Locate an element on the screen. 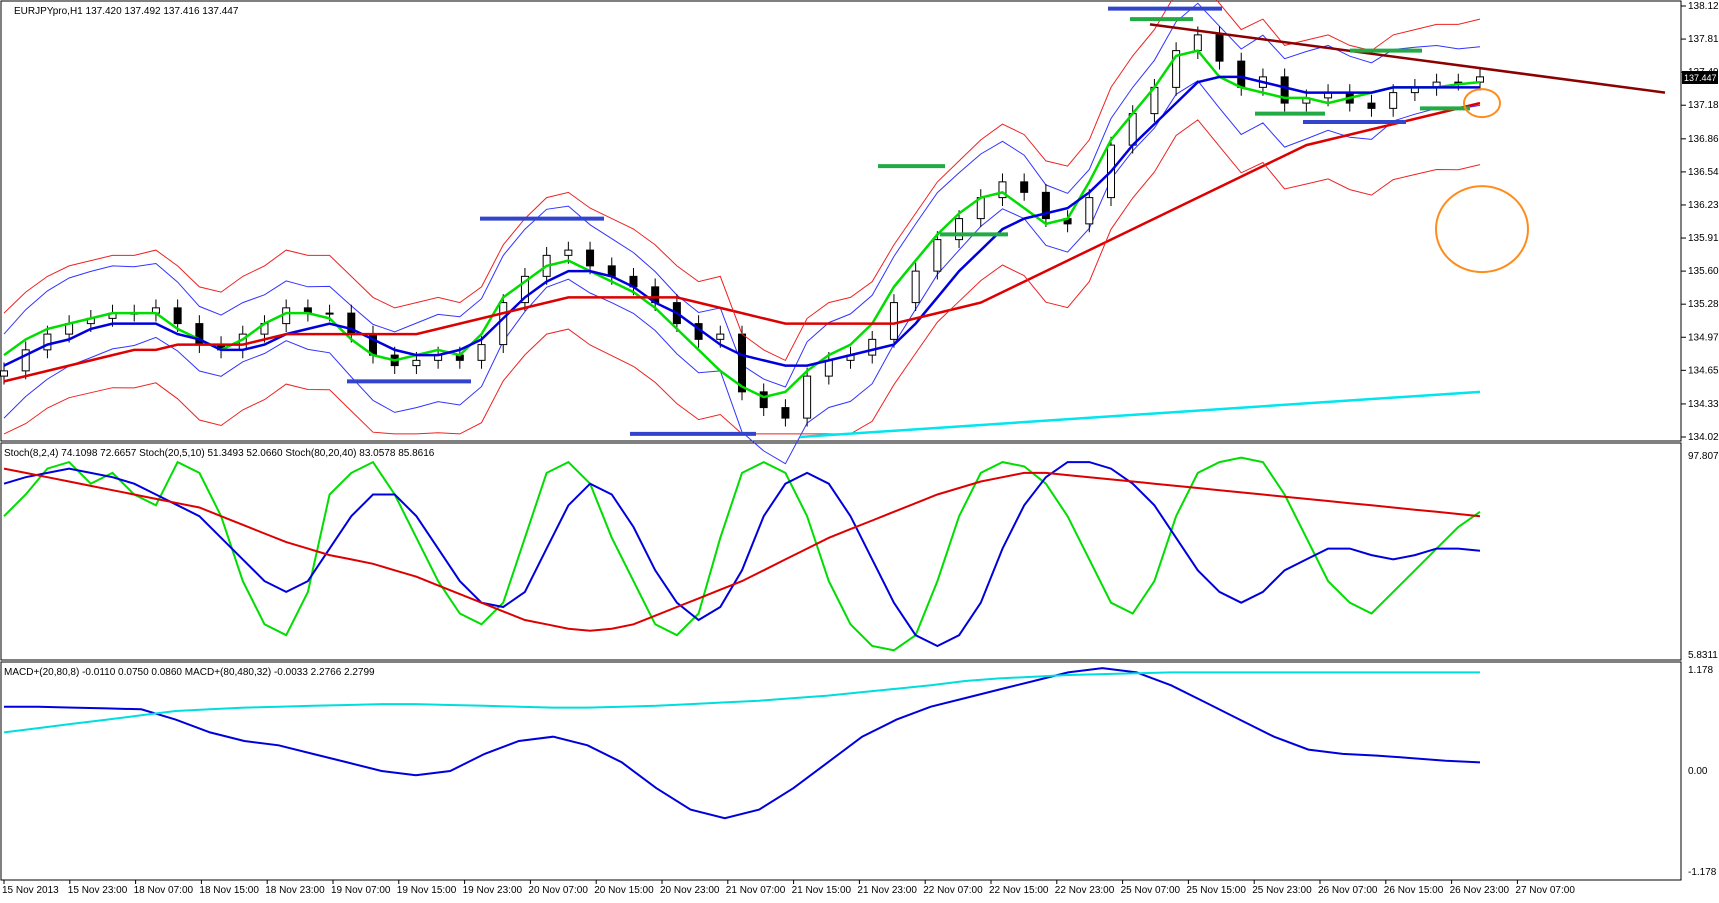 The width and height of the screenshot is (1719, 903). x-tick-label: 25 Nov 15:00 is located at coordinates (1216, 890).